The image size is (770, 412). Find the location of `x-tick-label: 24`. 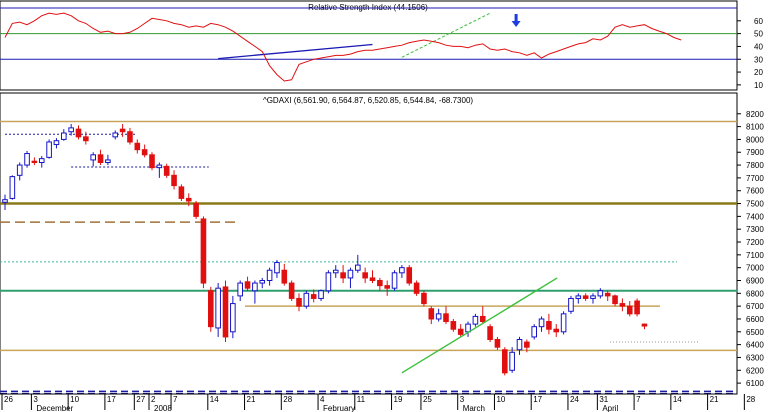

x-tick-label: 24 is located at coordinates (574, 399).